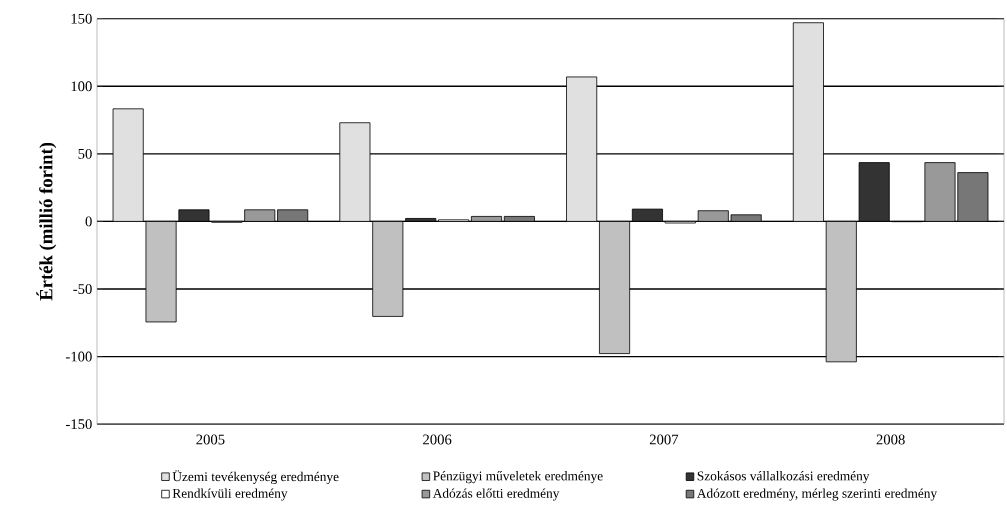  Describe the element at coordinates (664, 439) in the screenshot. I see `x-tick-label: 2007` at that location.